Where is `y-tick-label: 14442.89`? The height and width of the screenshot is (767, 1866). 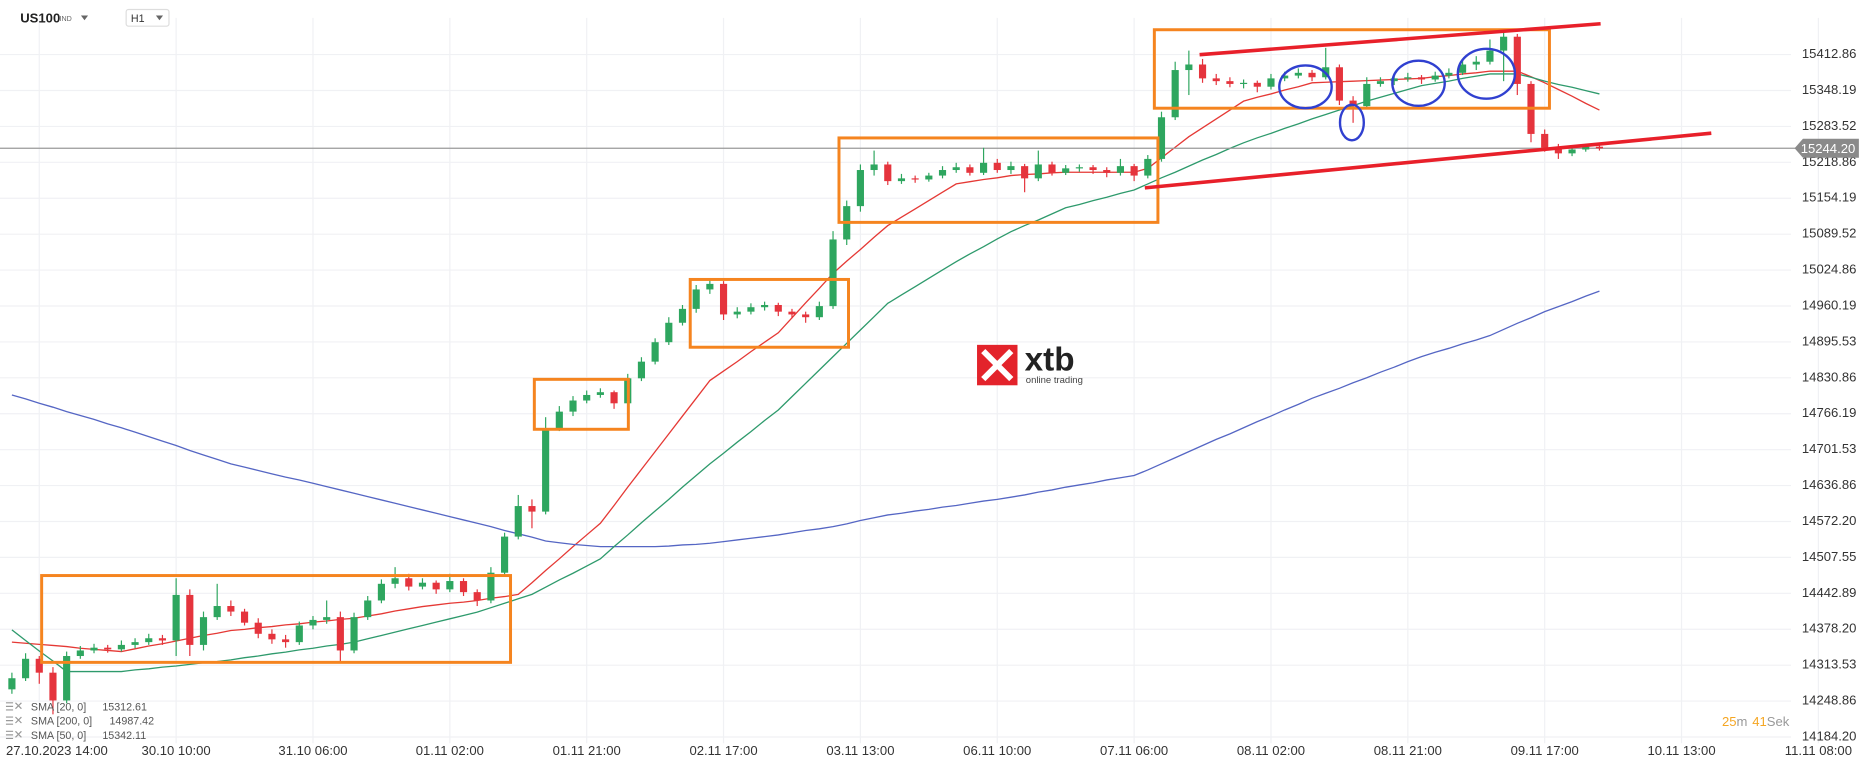 y-tick-label: 14442.89 is located at coordinates (1829, 592).